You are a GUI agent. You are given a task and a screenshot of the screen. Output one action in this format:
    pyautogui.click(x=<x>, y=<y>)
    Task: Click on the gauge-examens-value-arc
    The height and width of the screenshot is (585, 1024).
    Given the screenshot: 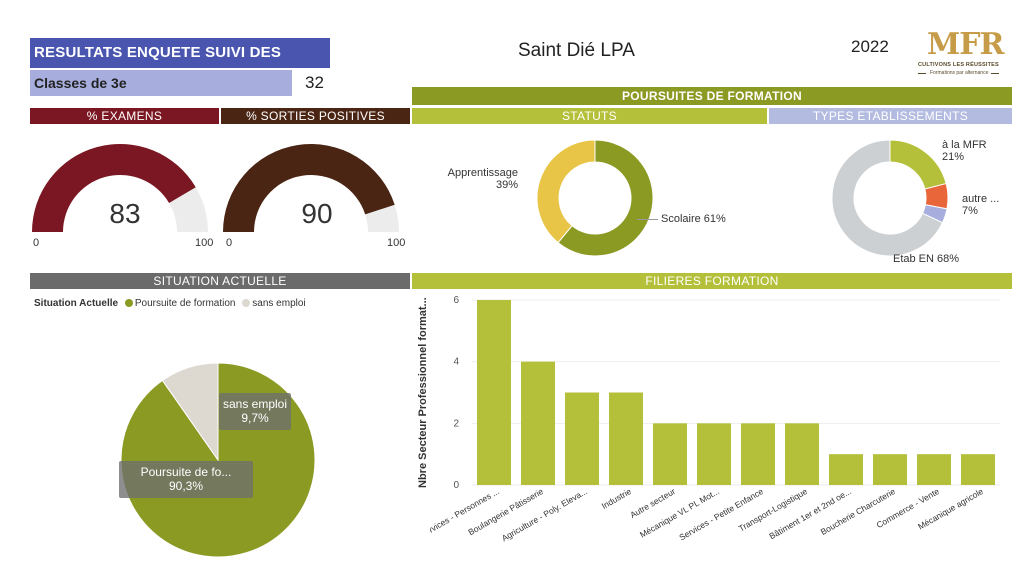 What is the action you would take?
    pyautogui.click(x=114, y=188)
    